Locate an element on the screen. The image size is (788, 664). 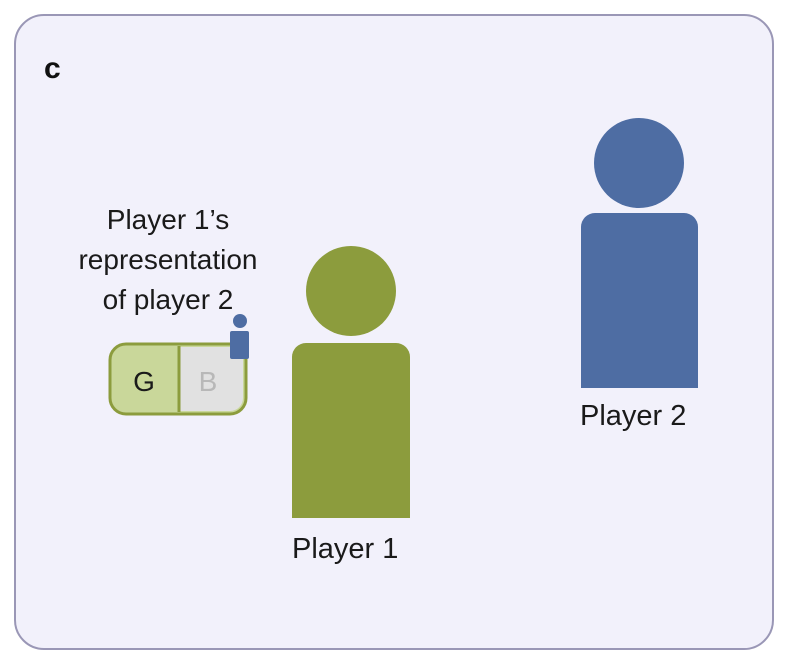
representation-caption-line-2: representation is located at coordinates (168, 259).